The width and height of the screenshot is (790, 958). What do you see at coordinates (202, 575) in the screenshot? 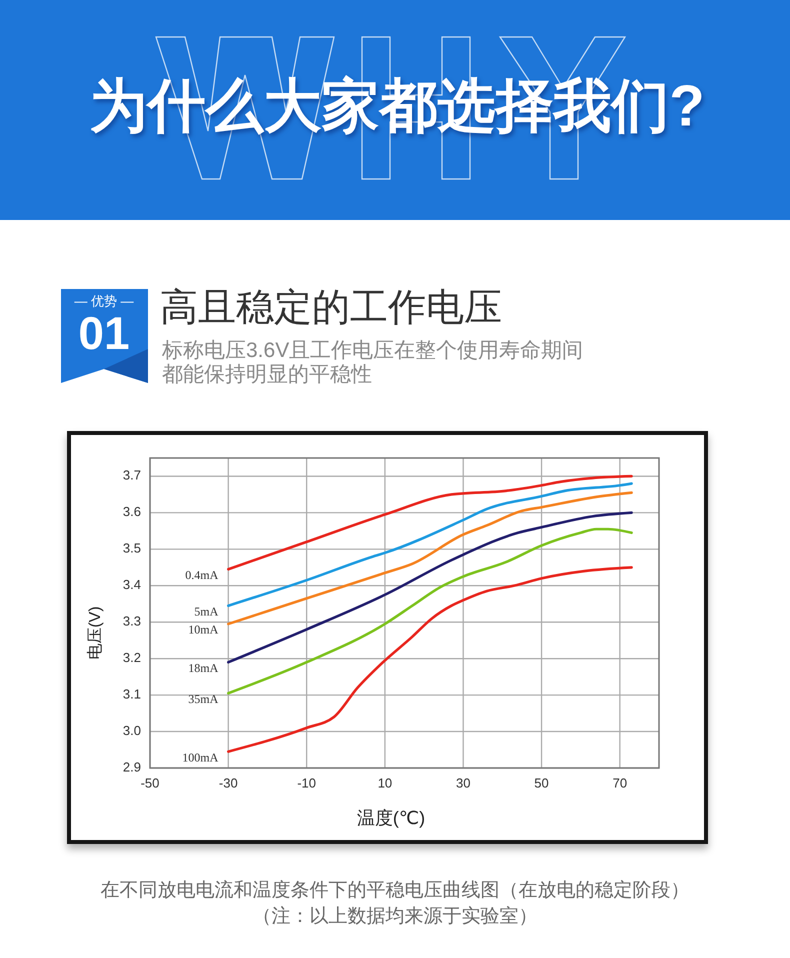
I see `series-label: 0.4mA` at bounding box center [202, 575].